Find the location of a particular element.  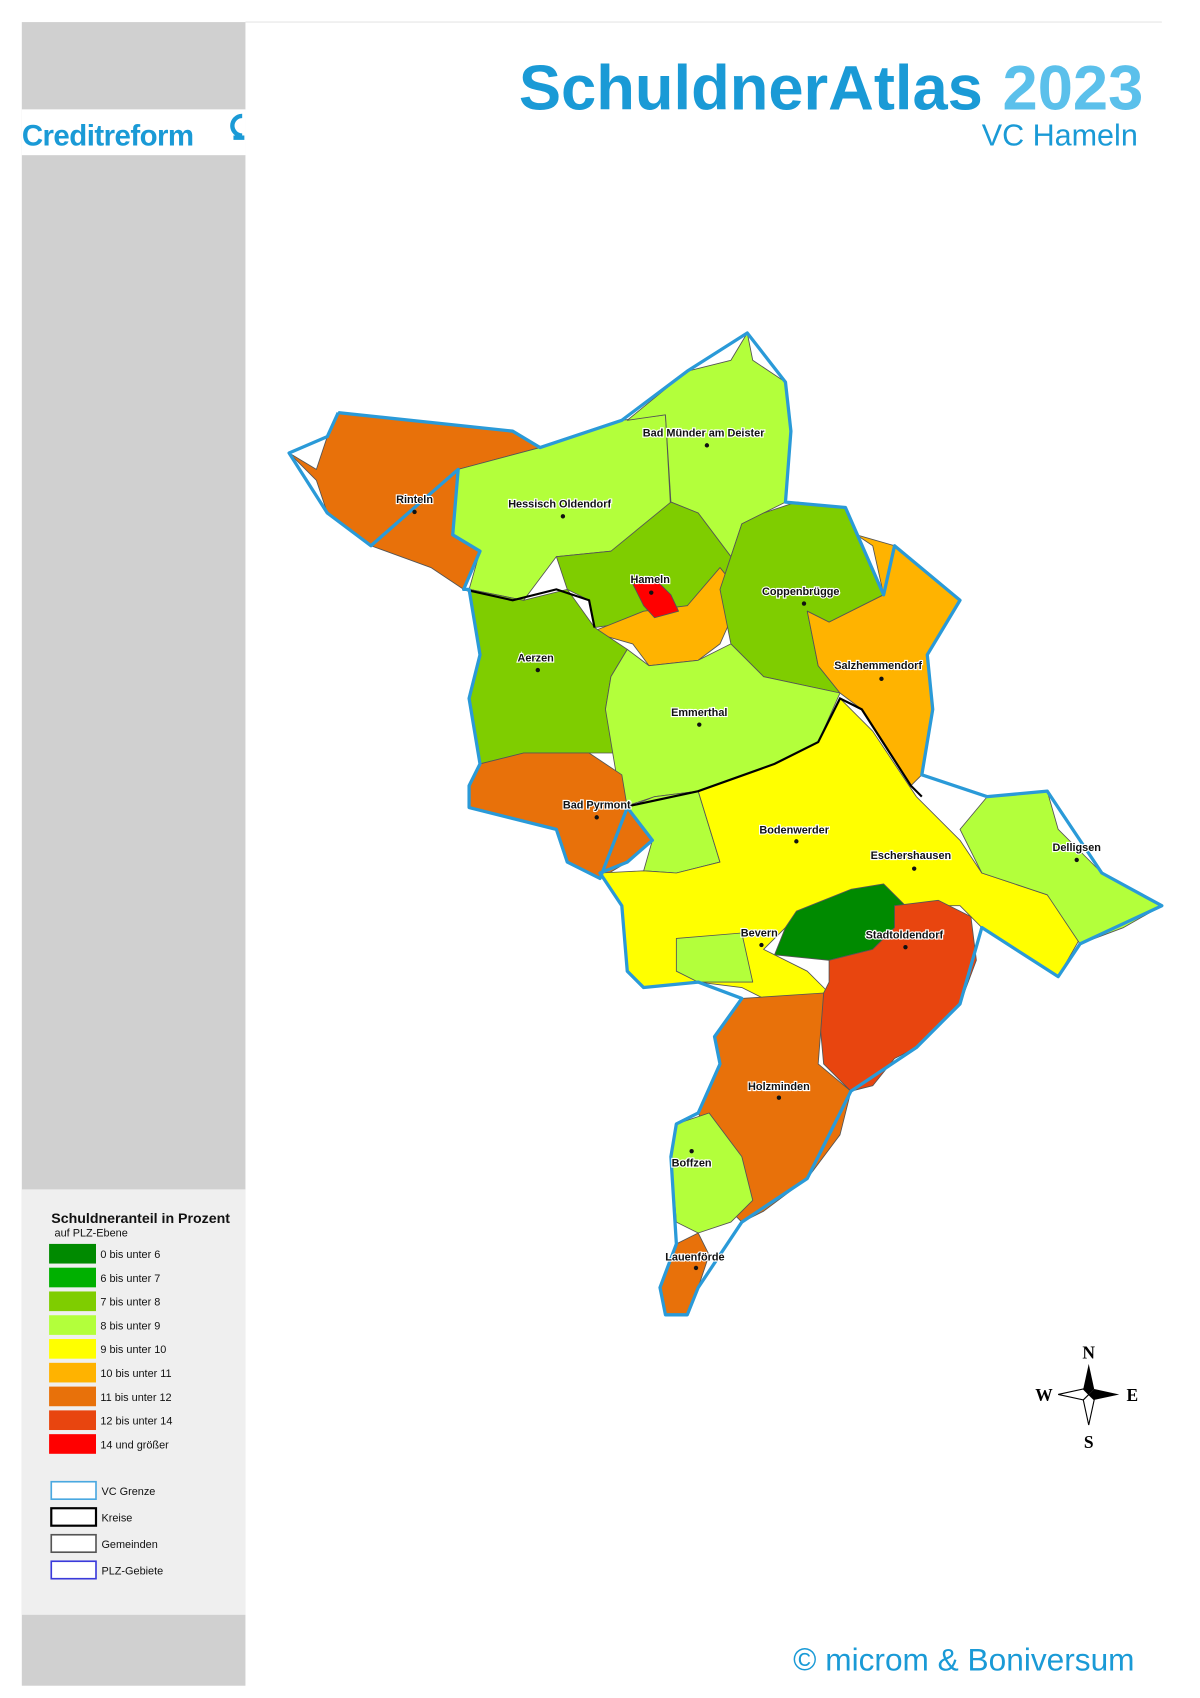

place-label: Eschershausen is located at coordinates (911, 856).